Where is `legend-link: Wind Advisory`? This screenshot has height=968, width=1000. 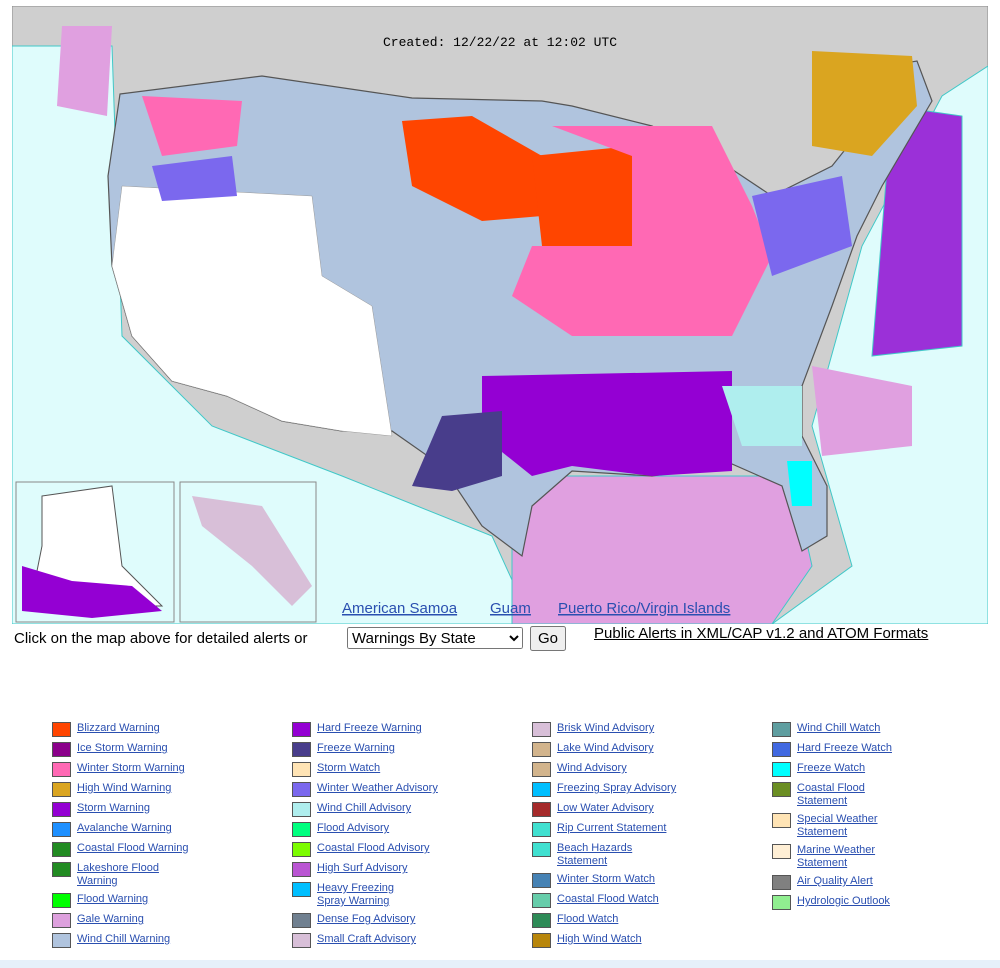 legend-link: Wind Advisory is located at coordinates (592, 768).